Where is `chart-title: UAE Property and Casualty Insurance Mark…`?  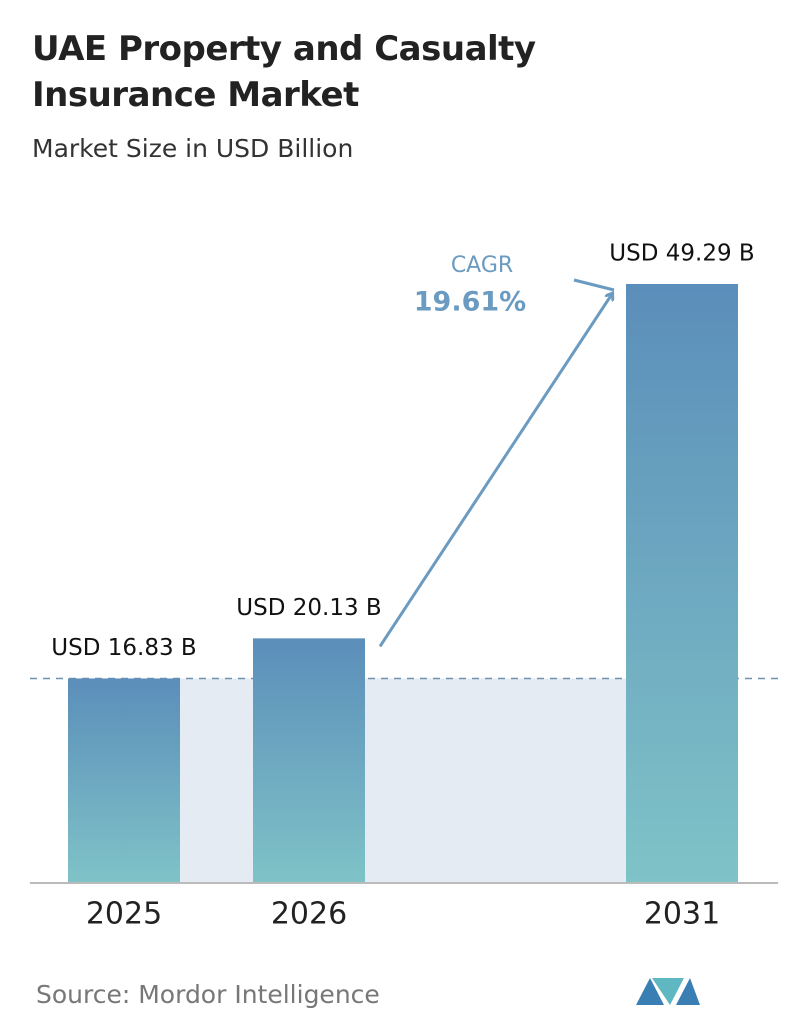
chart-title: UAE Property and Casualty Insurance Mark… is located at coordinates (284, 72).